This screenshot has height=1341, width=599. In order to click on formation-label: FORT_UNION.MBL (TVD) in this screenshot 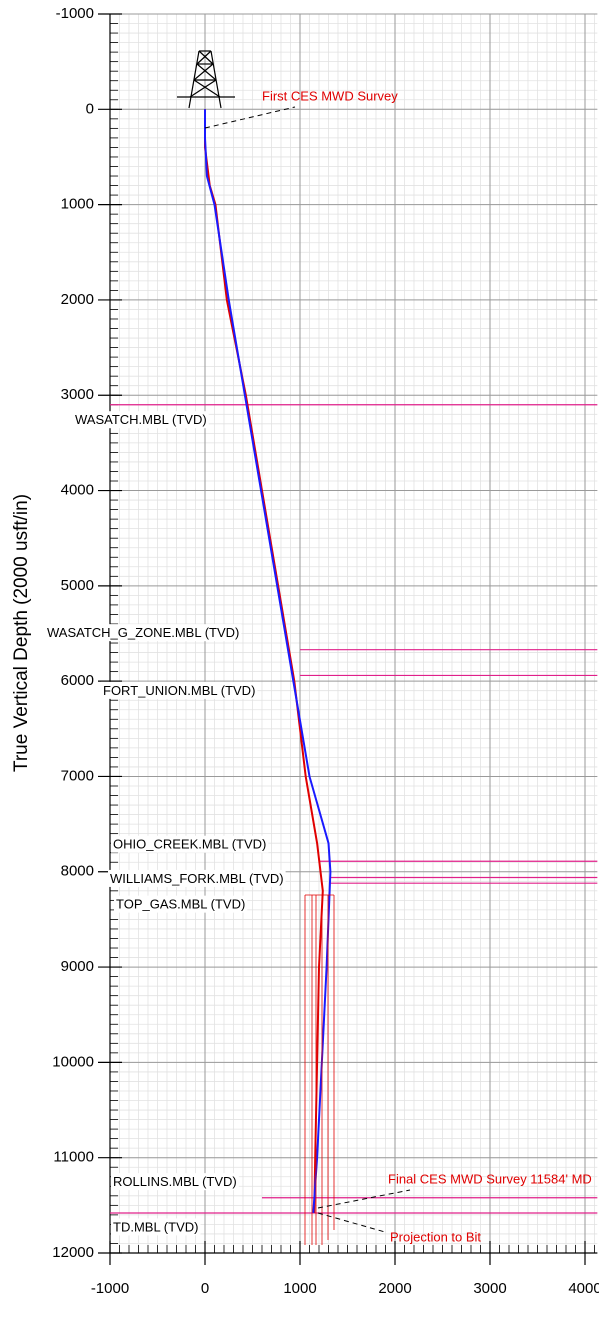, I will do `click(179, 690)`.